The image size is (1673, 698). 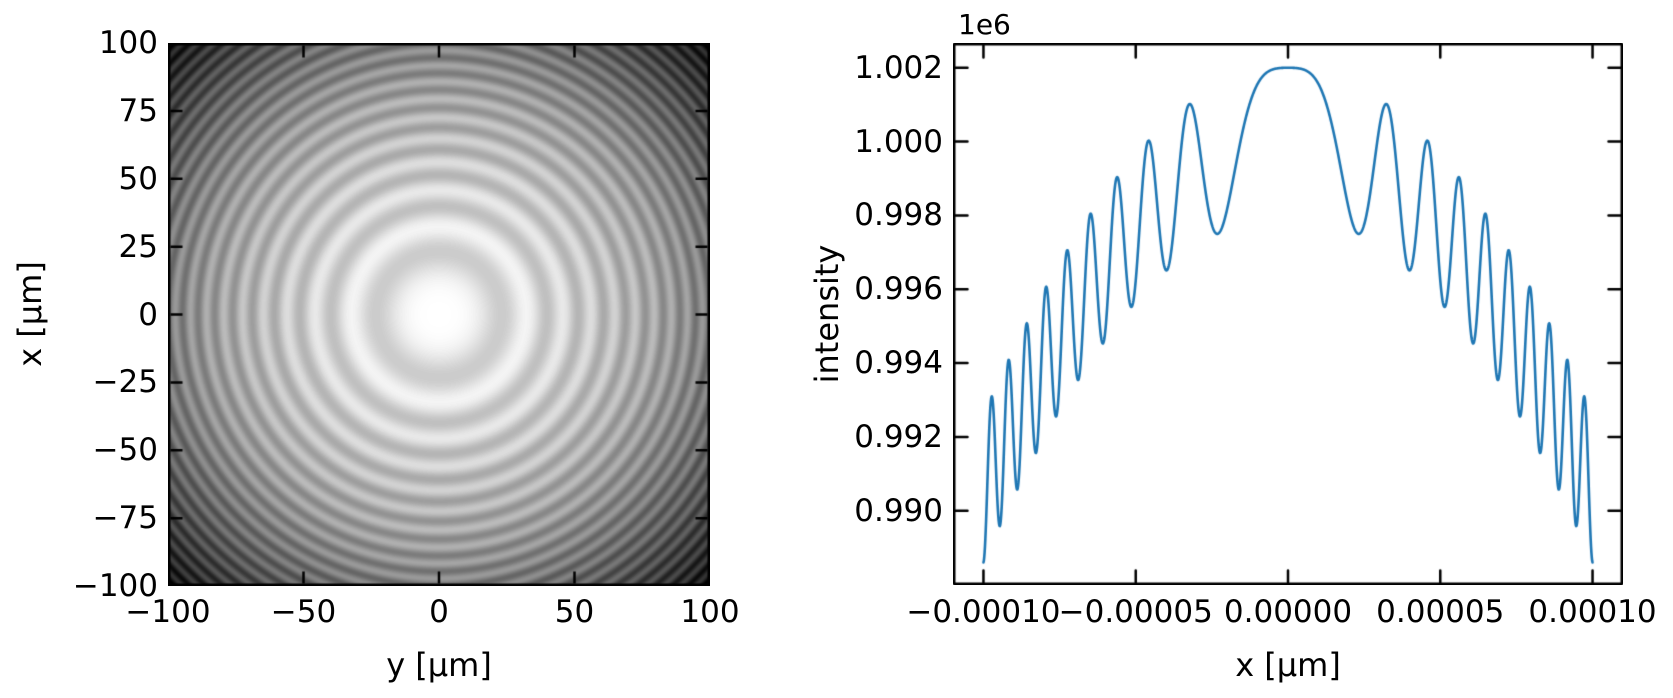 What do you see at coordinates (983, 612) in the screenshot?
I see `right-plot-xtick-label: −0.00010` at bounding box center [983, 612].